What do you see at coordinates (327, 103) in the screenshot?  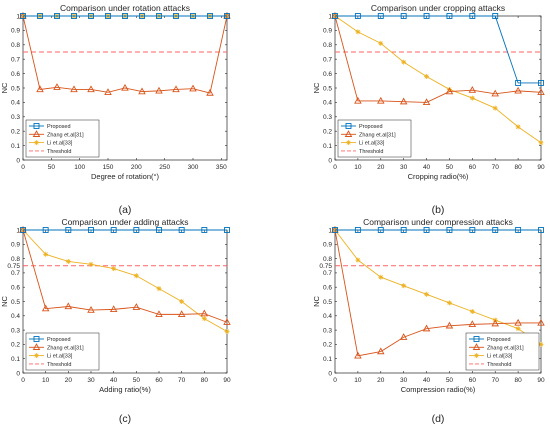 I see `y-tick-label: 0.4` at bounding box center [327, 103].